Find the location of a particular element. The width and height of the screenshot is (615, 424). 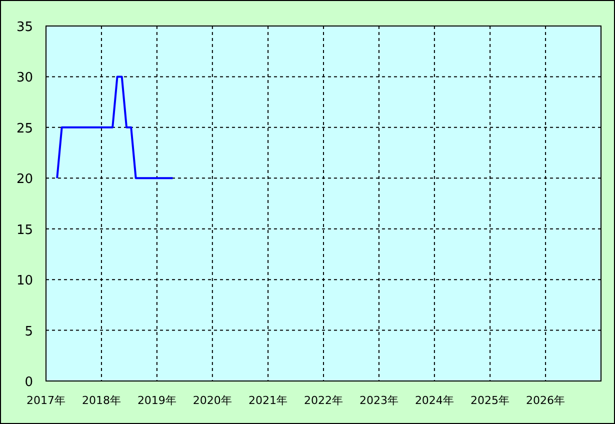

x-tick-label: 2022年 is located at coordinates (323, 400).